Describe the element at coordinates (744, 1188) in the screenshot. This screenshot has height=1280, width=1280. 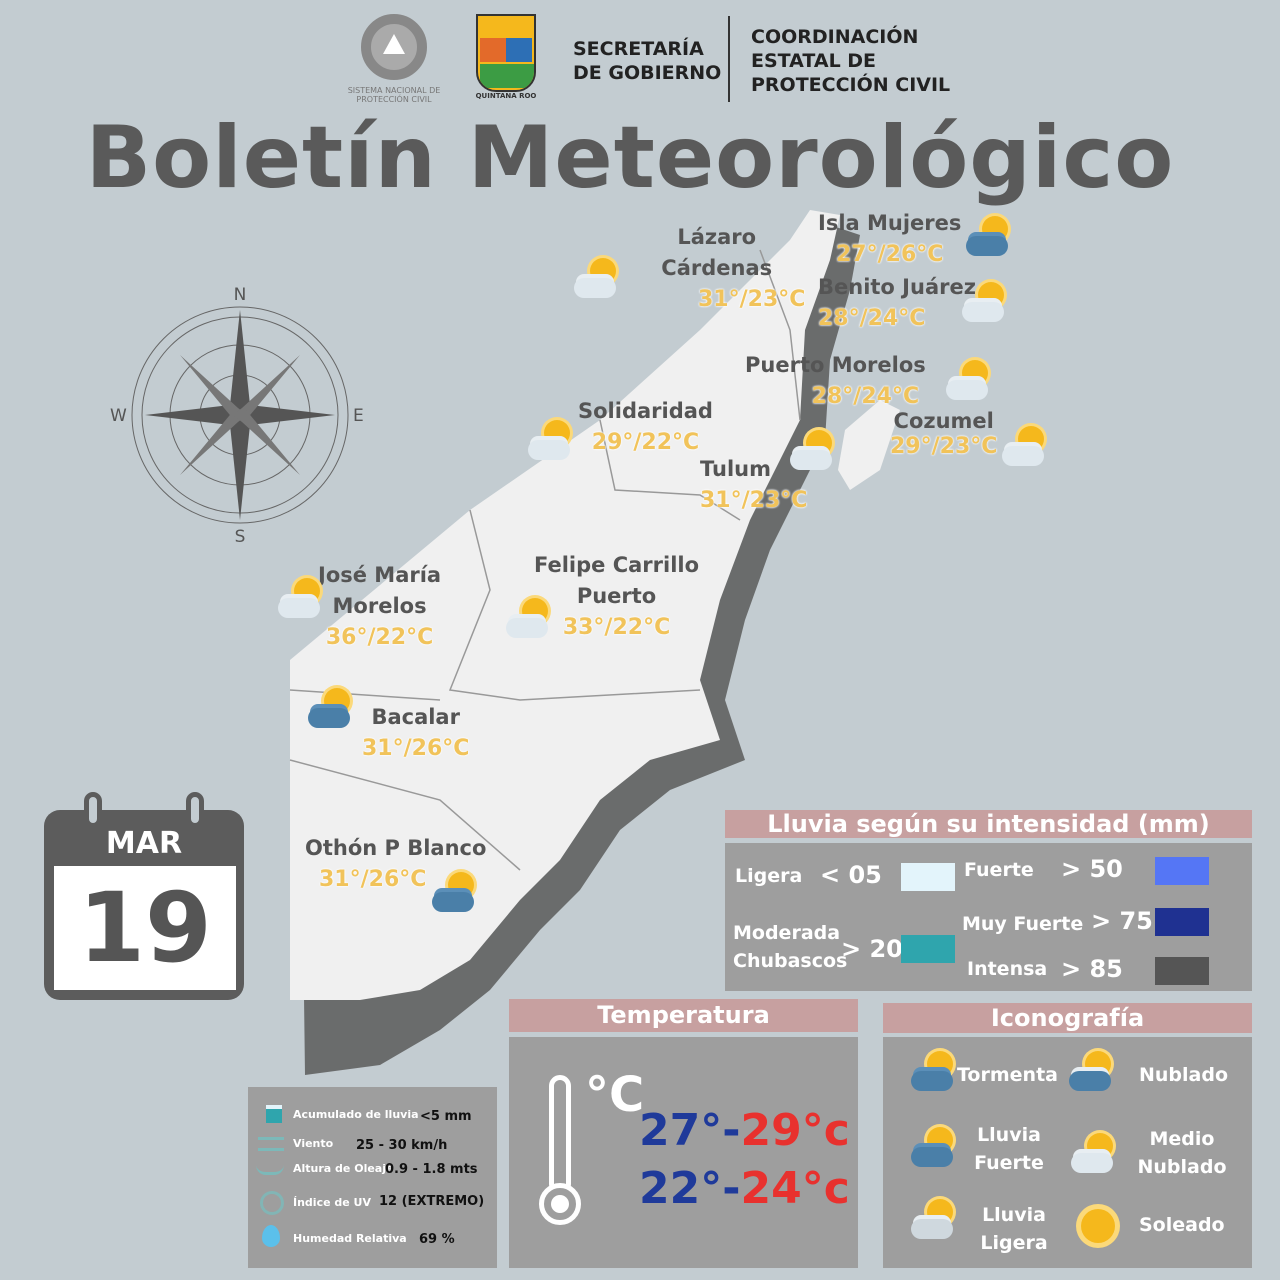
I see `temp-range-min: 22°-24°c` at that location.